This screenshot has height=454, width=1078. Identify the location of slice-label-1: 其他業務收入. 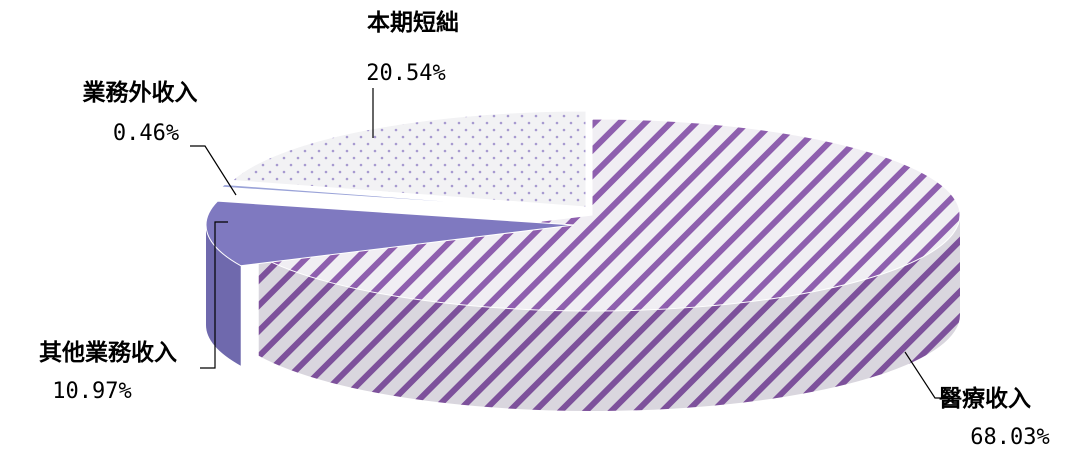
(108, 352).